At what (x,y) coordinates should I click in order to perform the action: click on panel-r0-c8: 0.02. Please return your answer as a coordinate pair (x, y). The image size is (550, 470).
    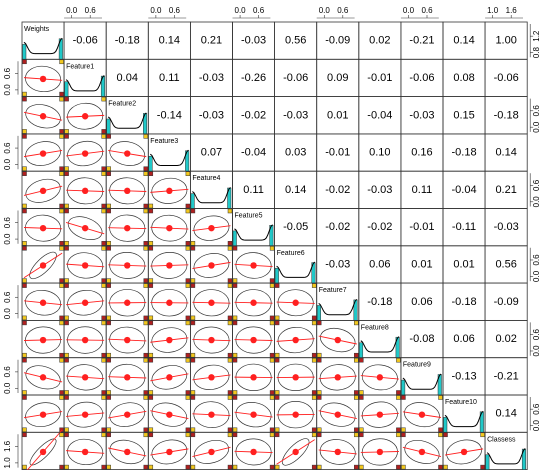
    Looking at the image, I should click on (380, 40).